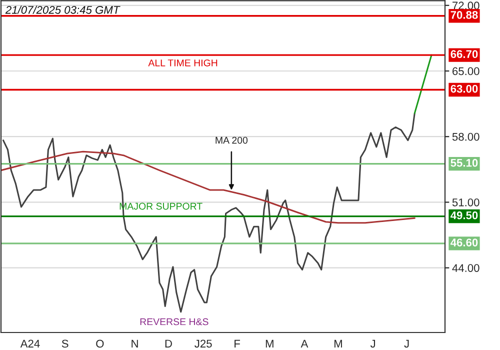 The width and height of the screenshot is (500, 350). What do you see at coordinates (30, 344) in the screenshot?
I see `x-tick-label: A24` at bounding box center [30, 344].